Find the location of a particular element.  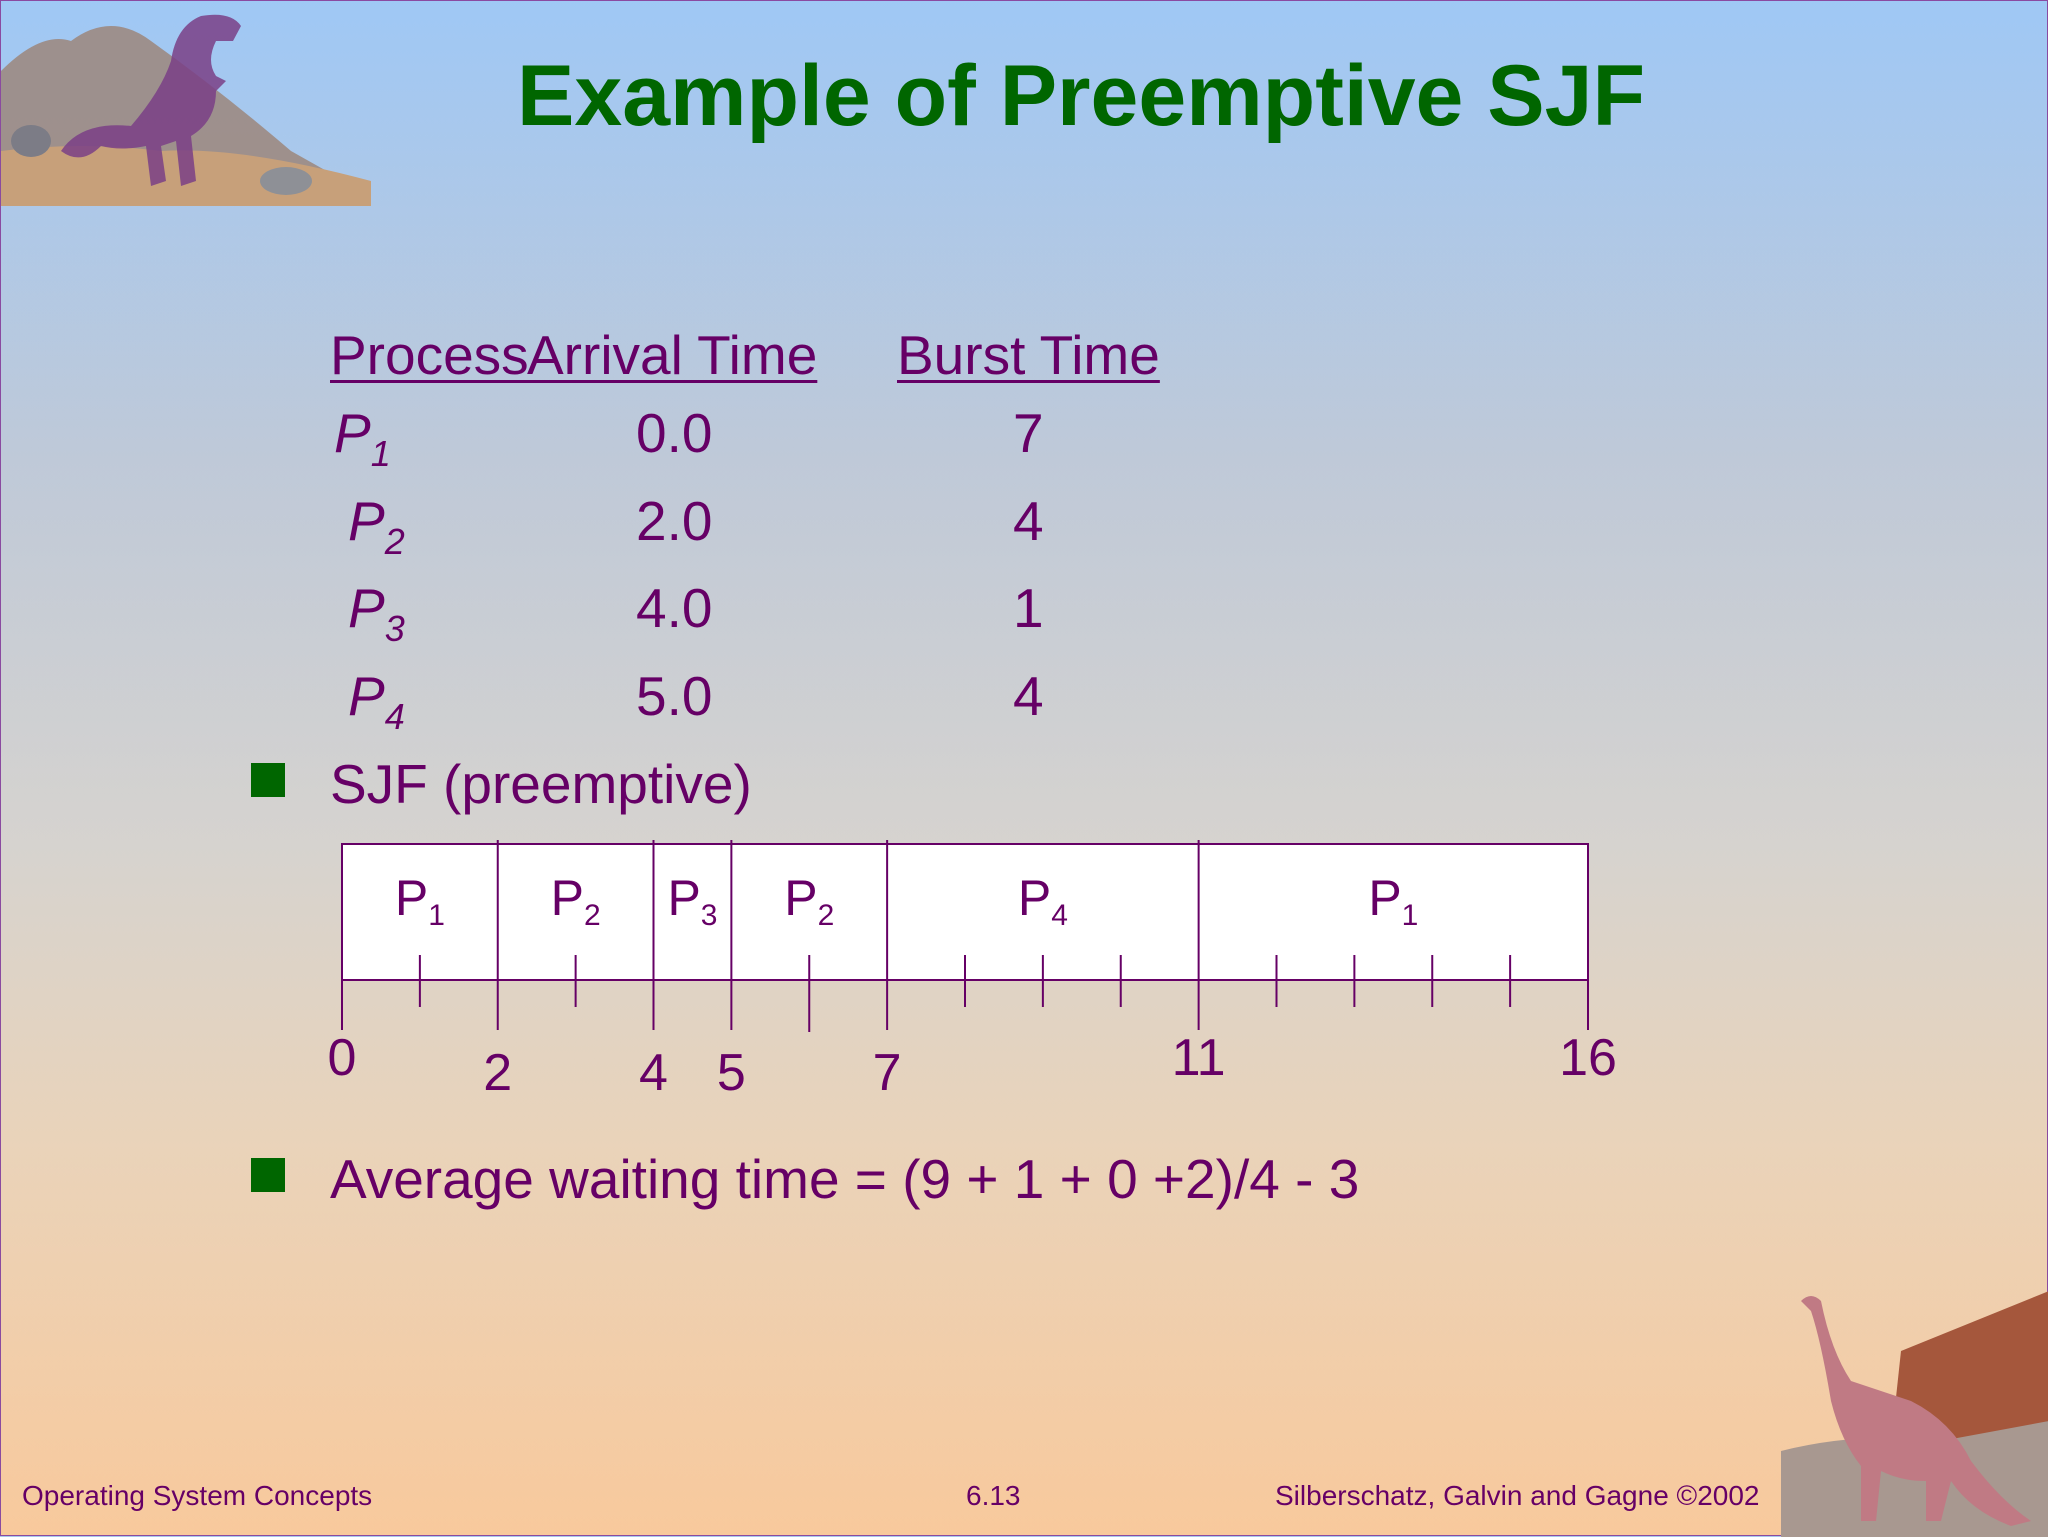

gantt-time-label: 7 is located at coordinates (887, 1073).